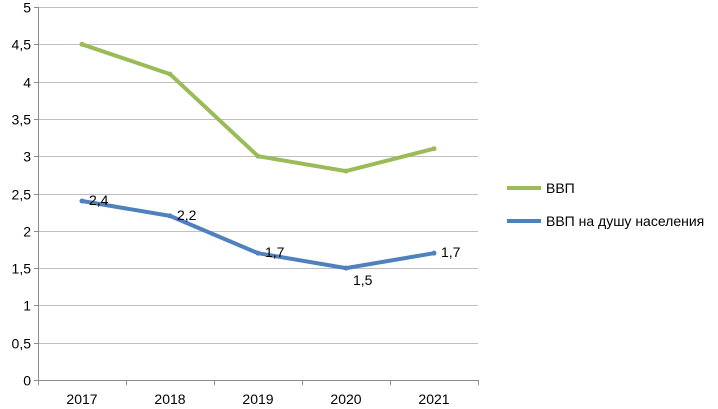 This screenshot has width=718, height=409. I want to click on y-axis-tick-labels: 0 0,5 1 1,5 2 2,5 3 3,5 4 4,5 5, so click(22, 194).